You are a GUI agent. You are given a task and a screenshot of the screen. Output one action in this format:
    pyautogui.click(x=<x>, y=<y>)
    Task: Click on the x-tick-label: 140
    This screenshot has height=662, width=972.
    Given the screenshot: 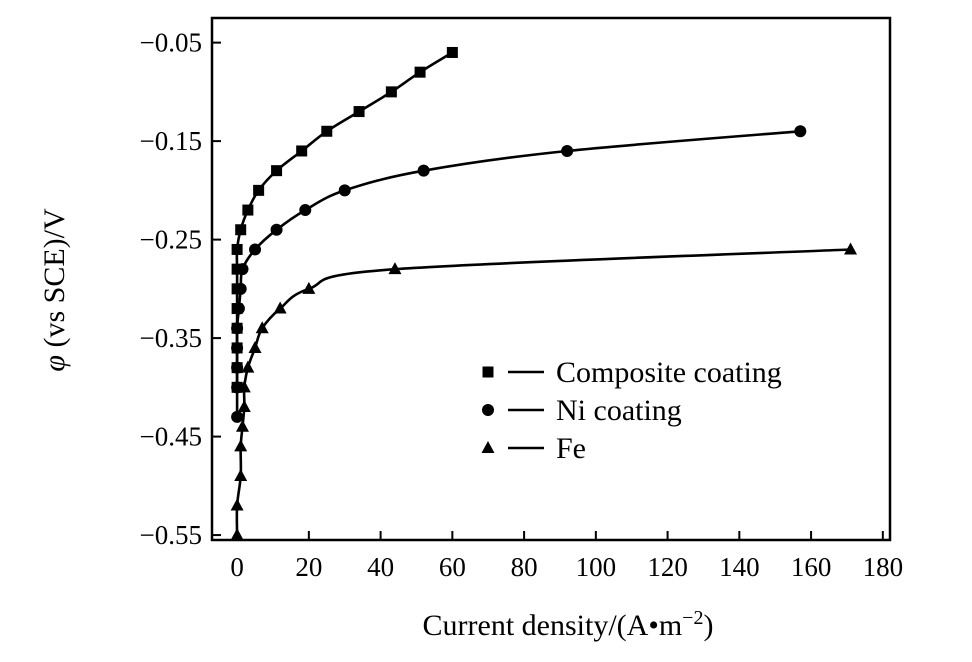 What is the action you would take?
    pyautogui.click(x=739, y=567)
    